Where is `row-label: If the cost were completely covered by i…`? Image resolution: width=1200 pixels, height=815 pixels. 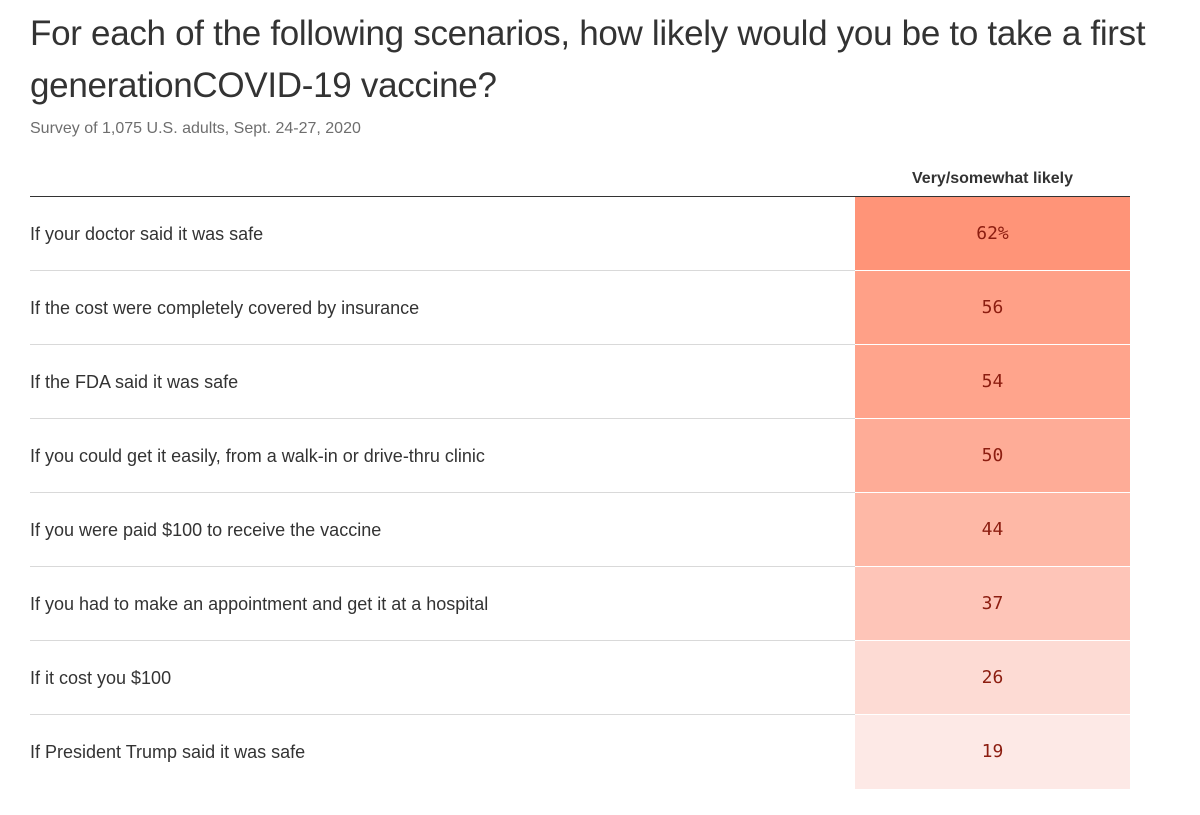
row-label: If the cost were completely covered by i… is located at coordinates (225, 308).